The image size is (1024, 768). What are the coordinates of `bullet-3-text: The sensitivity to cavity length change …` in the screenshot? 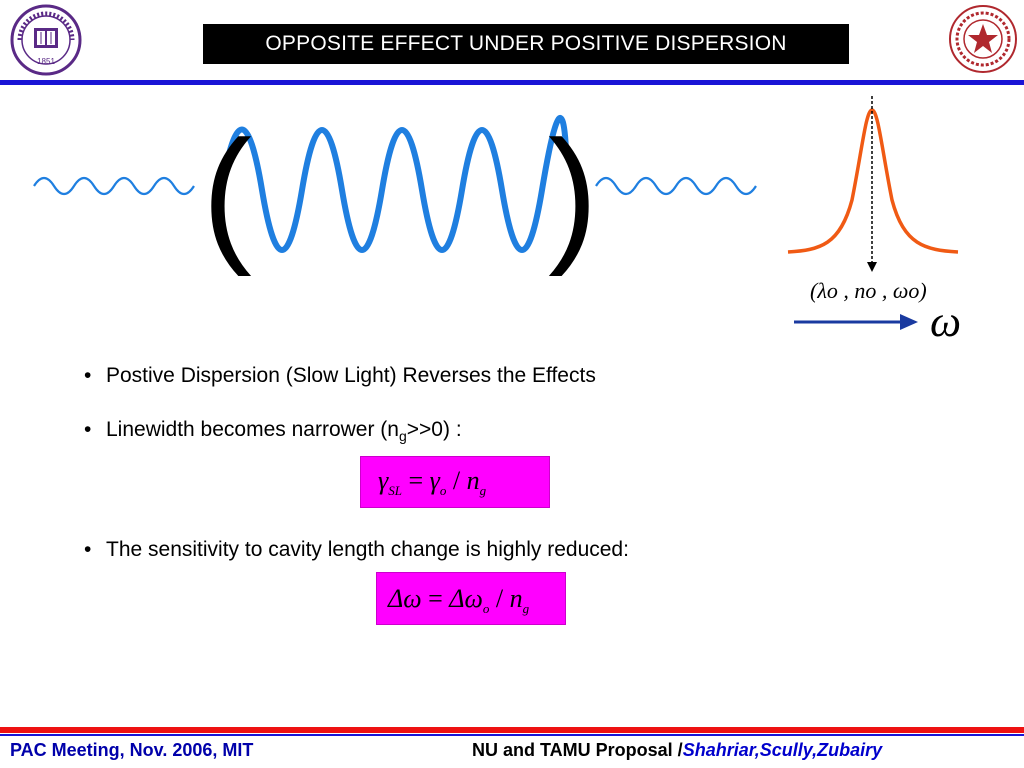 It's located at (367, 549).